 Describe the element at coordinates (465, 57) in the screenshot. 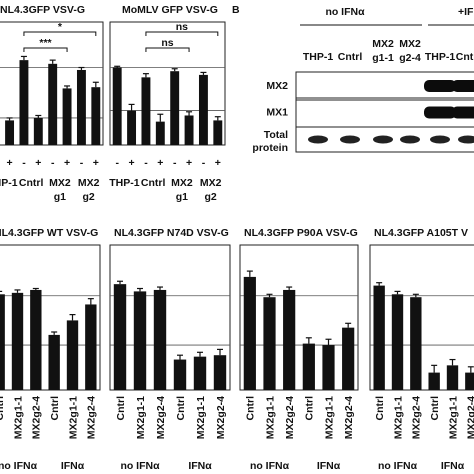

I see `lane-label: Cntrl` at that location.